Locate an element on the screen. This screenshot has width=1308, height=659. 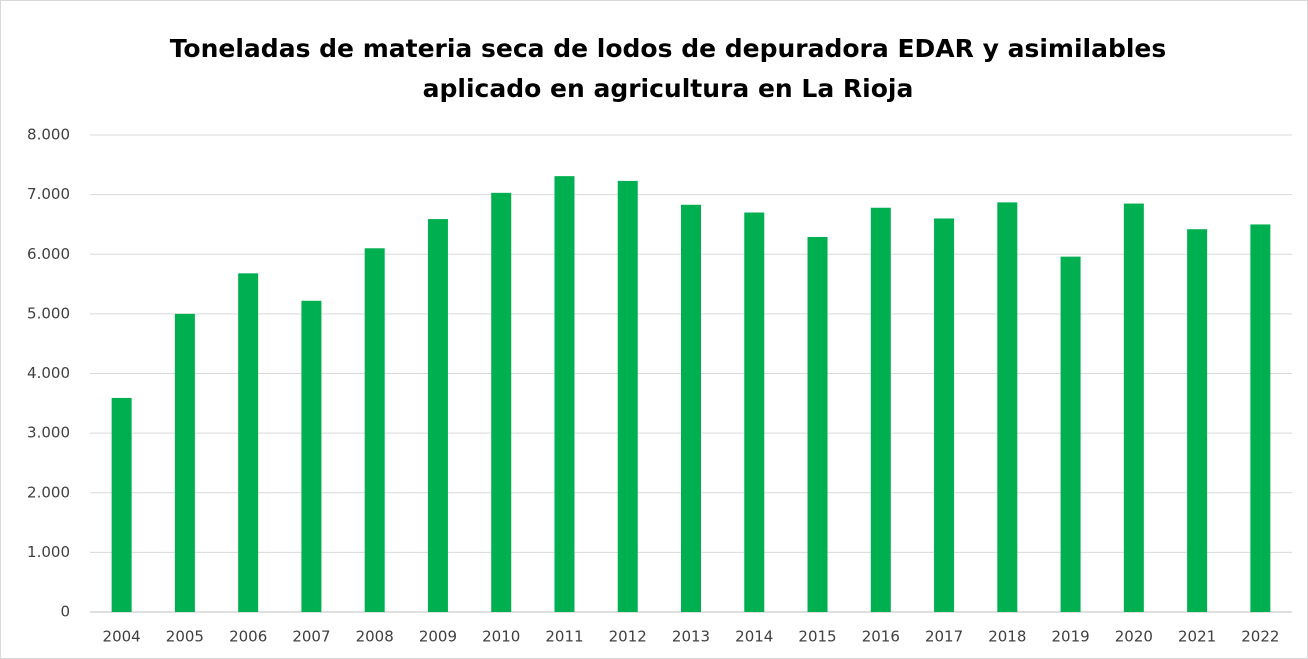
y-tick-label: 0 is located at coordinates (65, 612).